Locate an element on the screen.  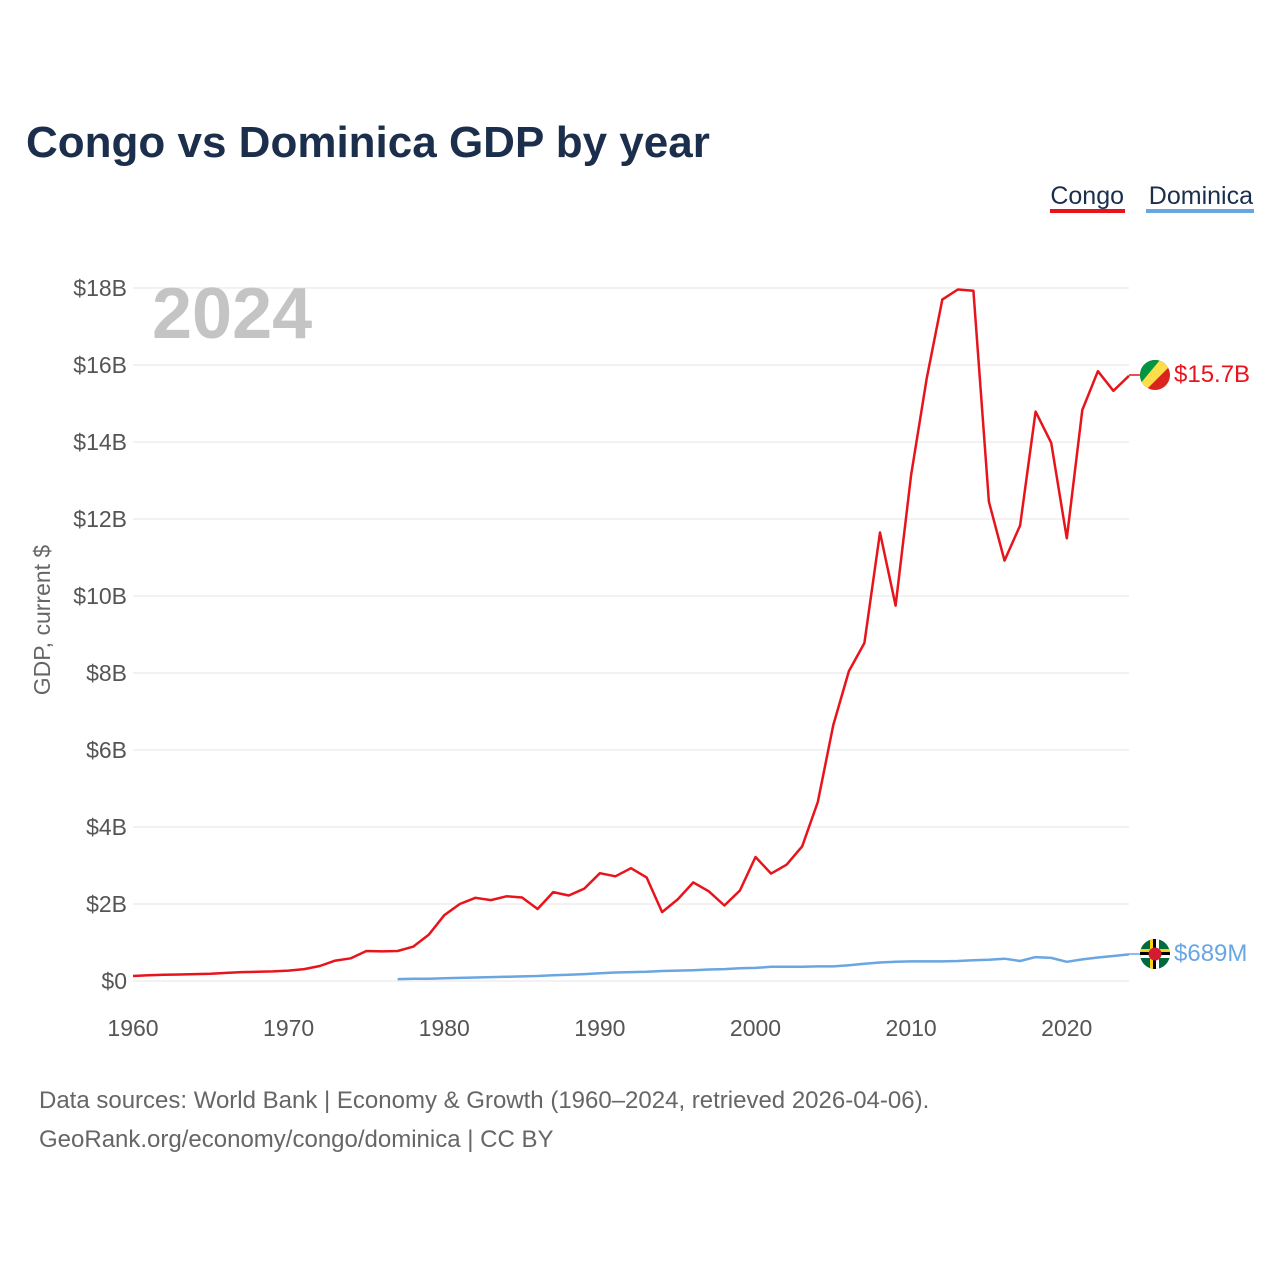
y-tick-label: $2B is located at coordinates (106, 904).